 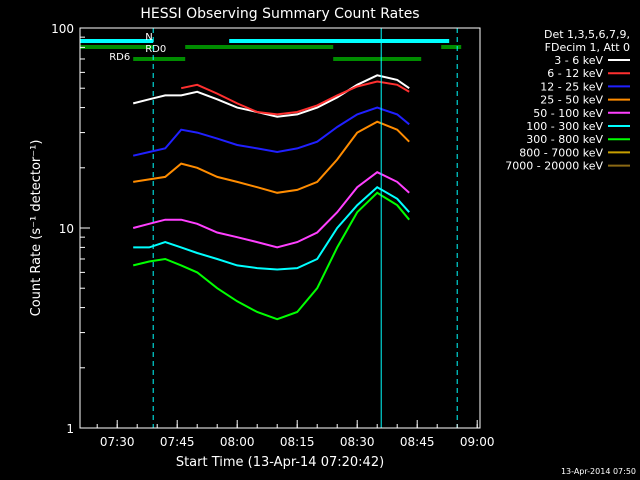 I want to click on y-axis: 1 10 100, so click(x=70, y=229).